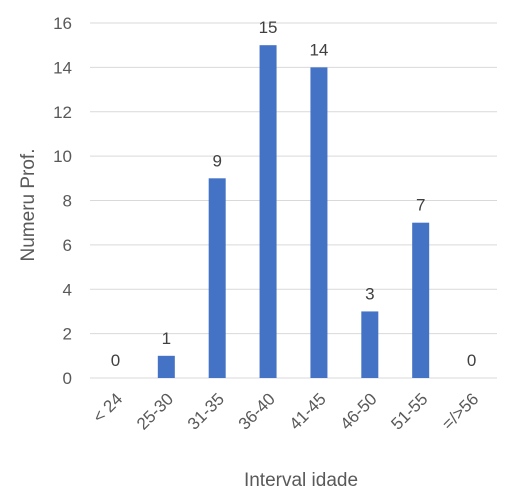 The width and height of the screenshot is (506, 491). What do you see at coordinates (358, 411) in the screenshot?
I see `x-tick-label: 46-50` at bounding box center [358, 411].